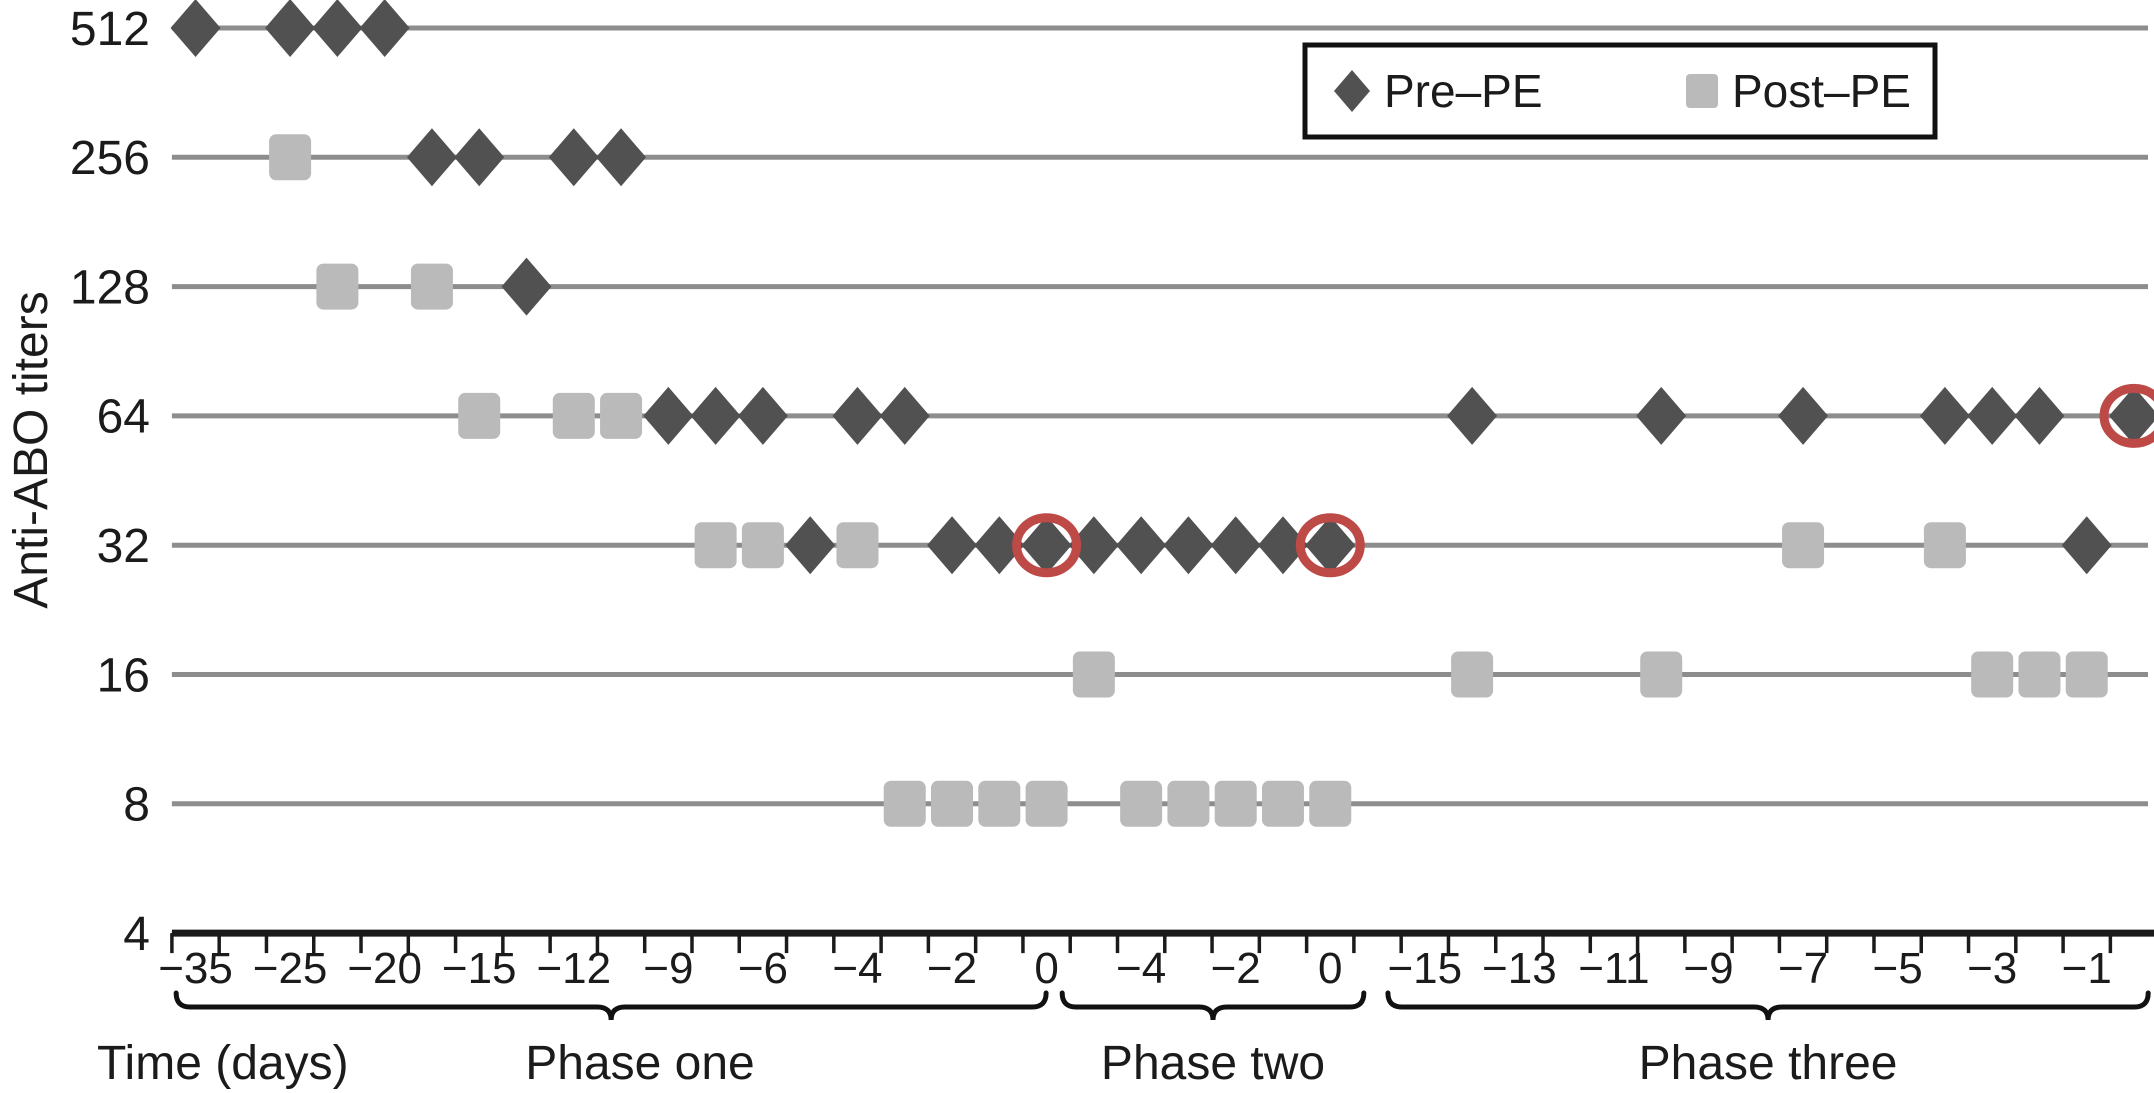  What do you see at coordinates (136, 805) in the screenshot?
I see `y-tick-label-8: 8` at bounding box center [136, 805].